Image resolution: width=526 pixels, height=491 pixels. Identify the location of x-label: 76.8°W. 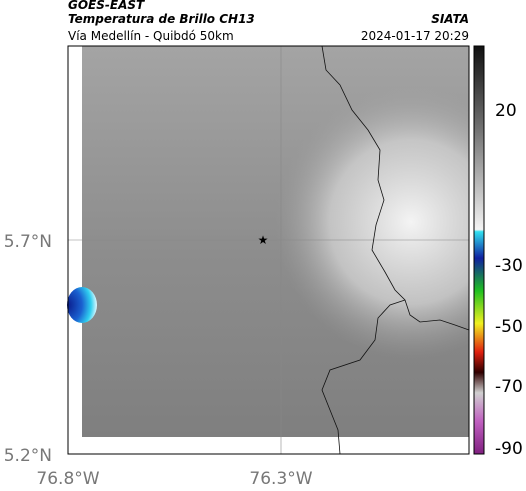
(67, 479).